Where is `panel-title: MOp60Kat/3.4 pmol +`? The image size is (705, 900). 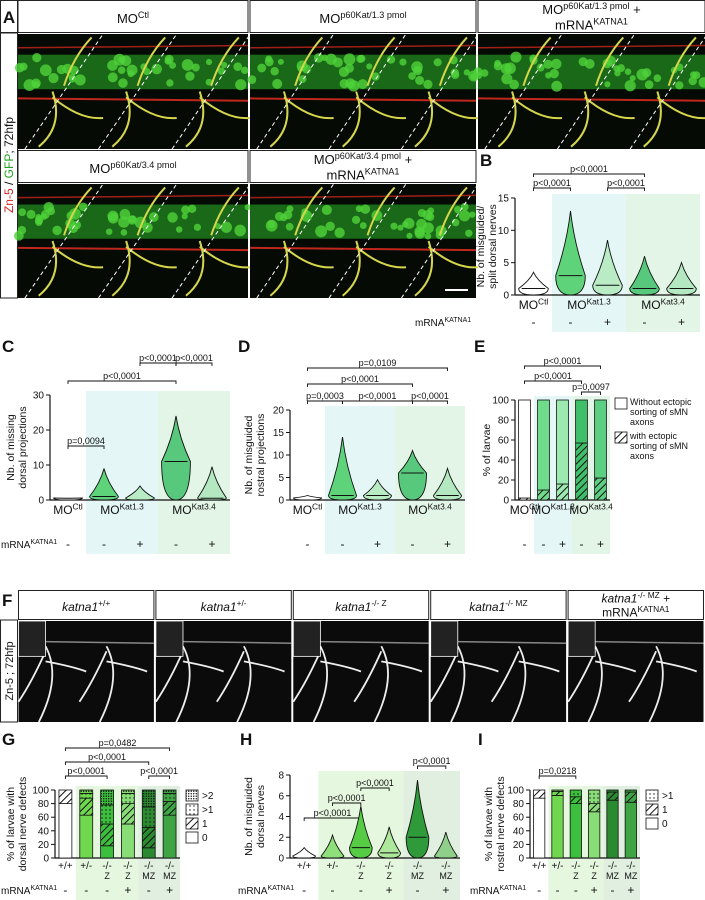
panel-title: MOp60Kat/3.4 pmol + is located at coordinates (363, 159).